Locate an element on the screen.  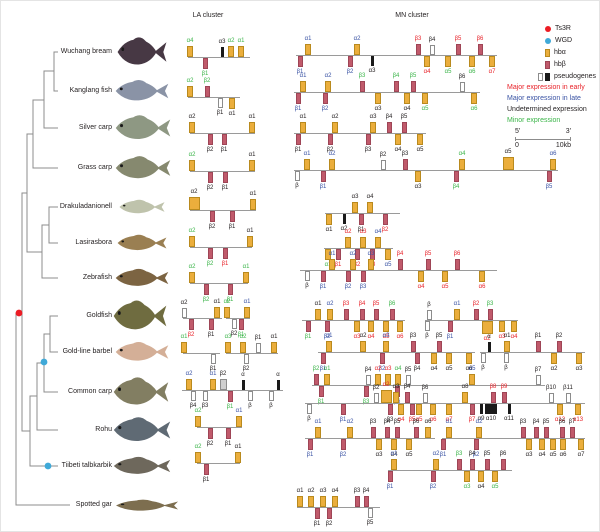
gene-label--5: β5 is located at coordinates (487, 453).